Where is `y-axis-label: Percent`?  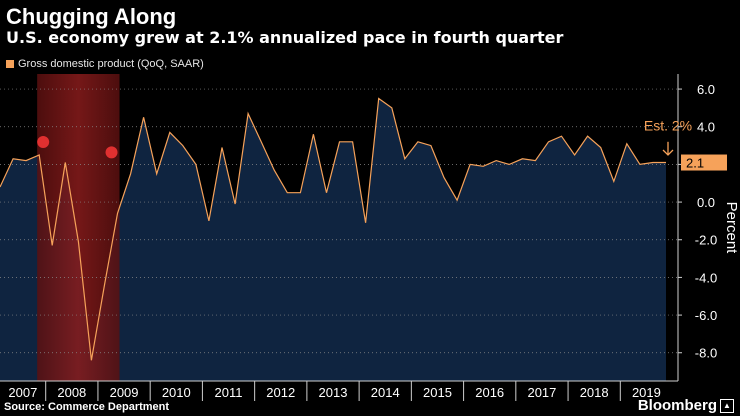 y-axis-label: Percent is located at coordinates (731, 228).